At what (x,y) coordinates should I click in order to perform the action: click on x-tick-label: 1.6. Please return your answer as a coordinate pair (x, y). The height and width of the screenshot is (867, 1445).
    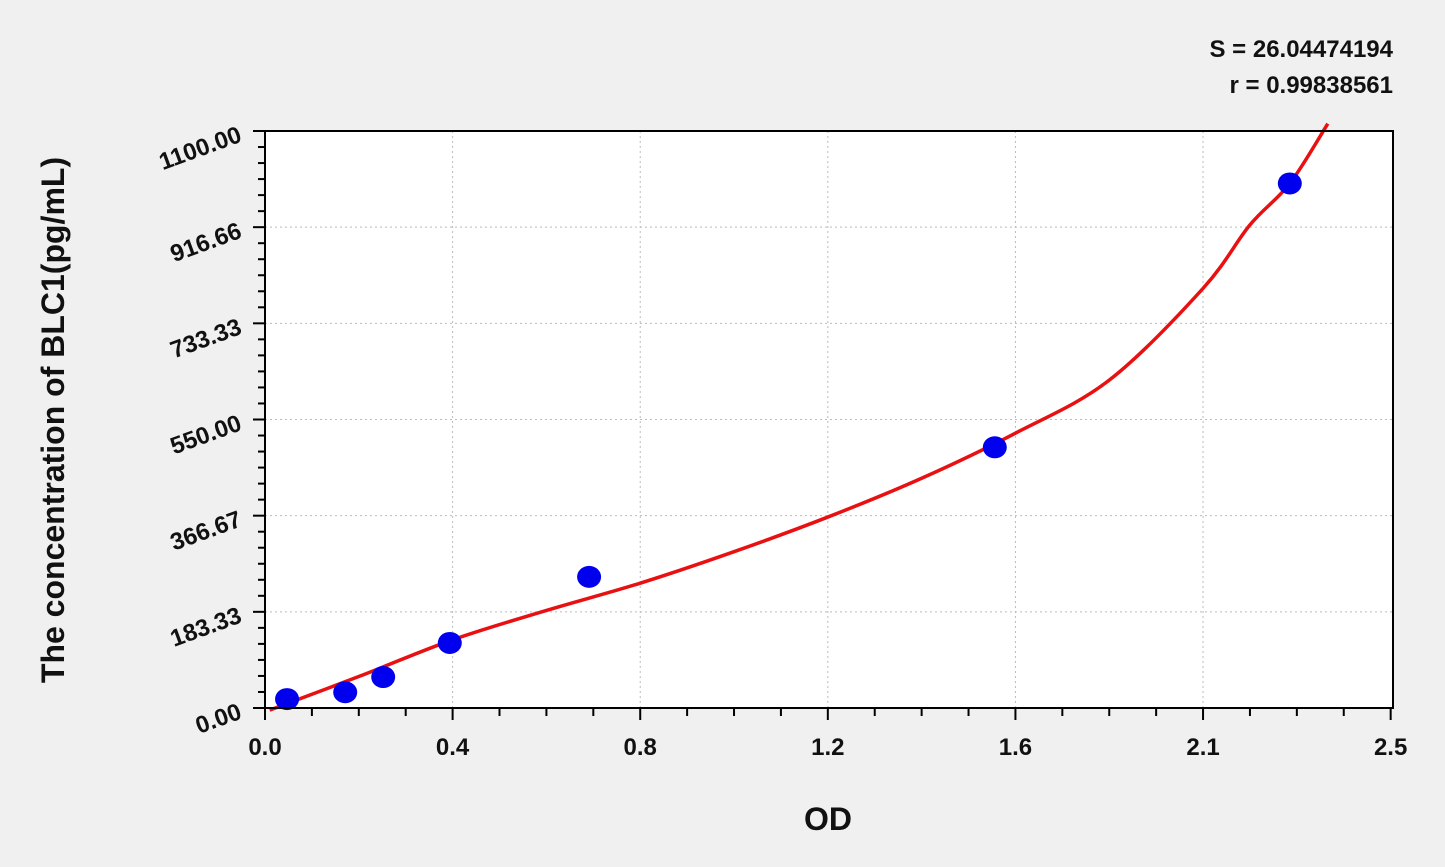
    Looking at the image, I should click on (1015, 747).